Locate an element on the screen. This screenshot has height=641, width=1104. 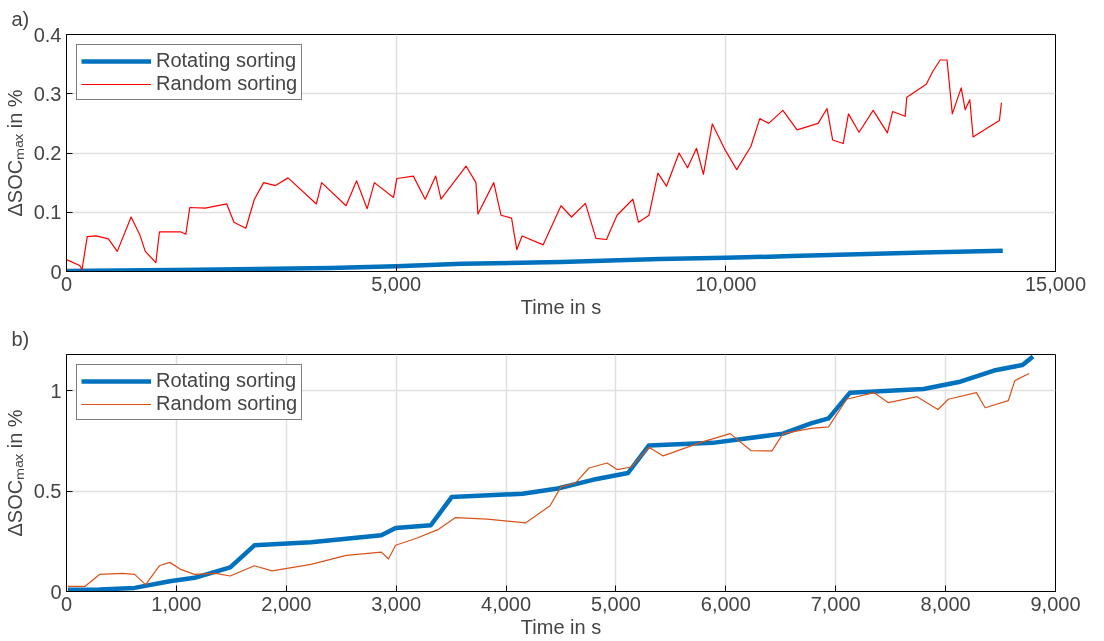
line-series is located at coordinates (535, 260).